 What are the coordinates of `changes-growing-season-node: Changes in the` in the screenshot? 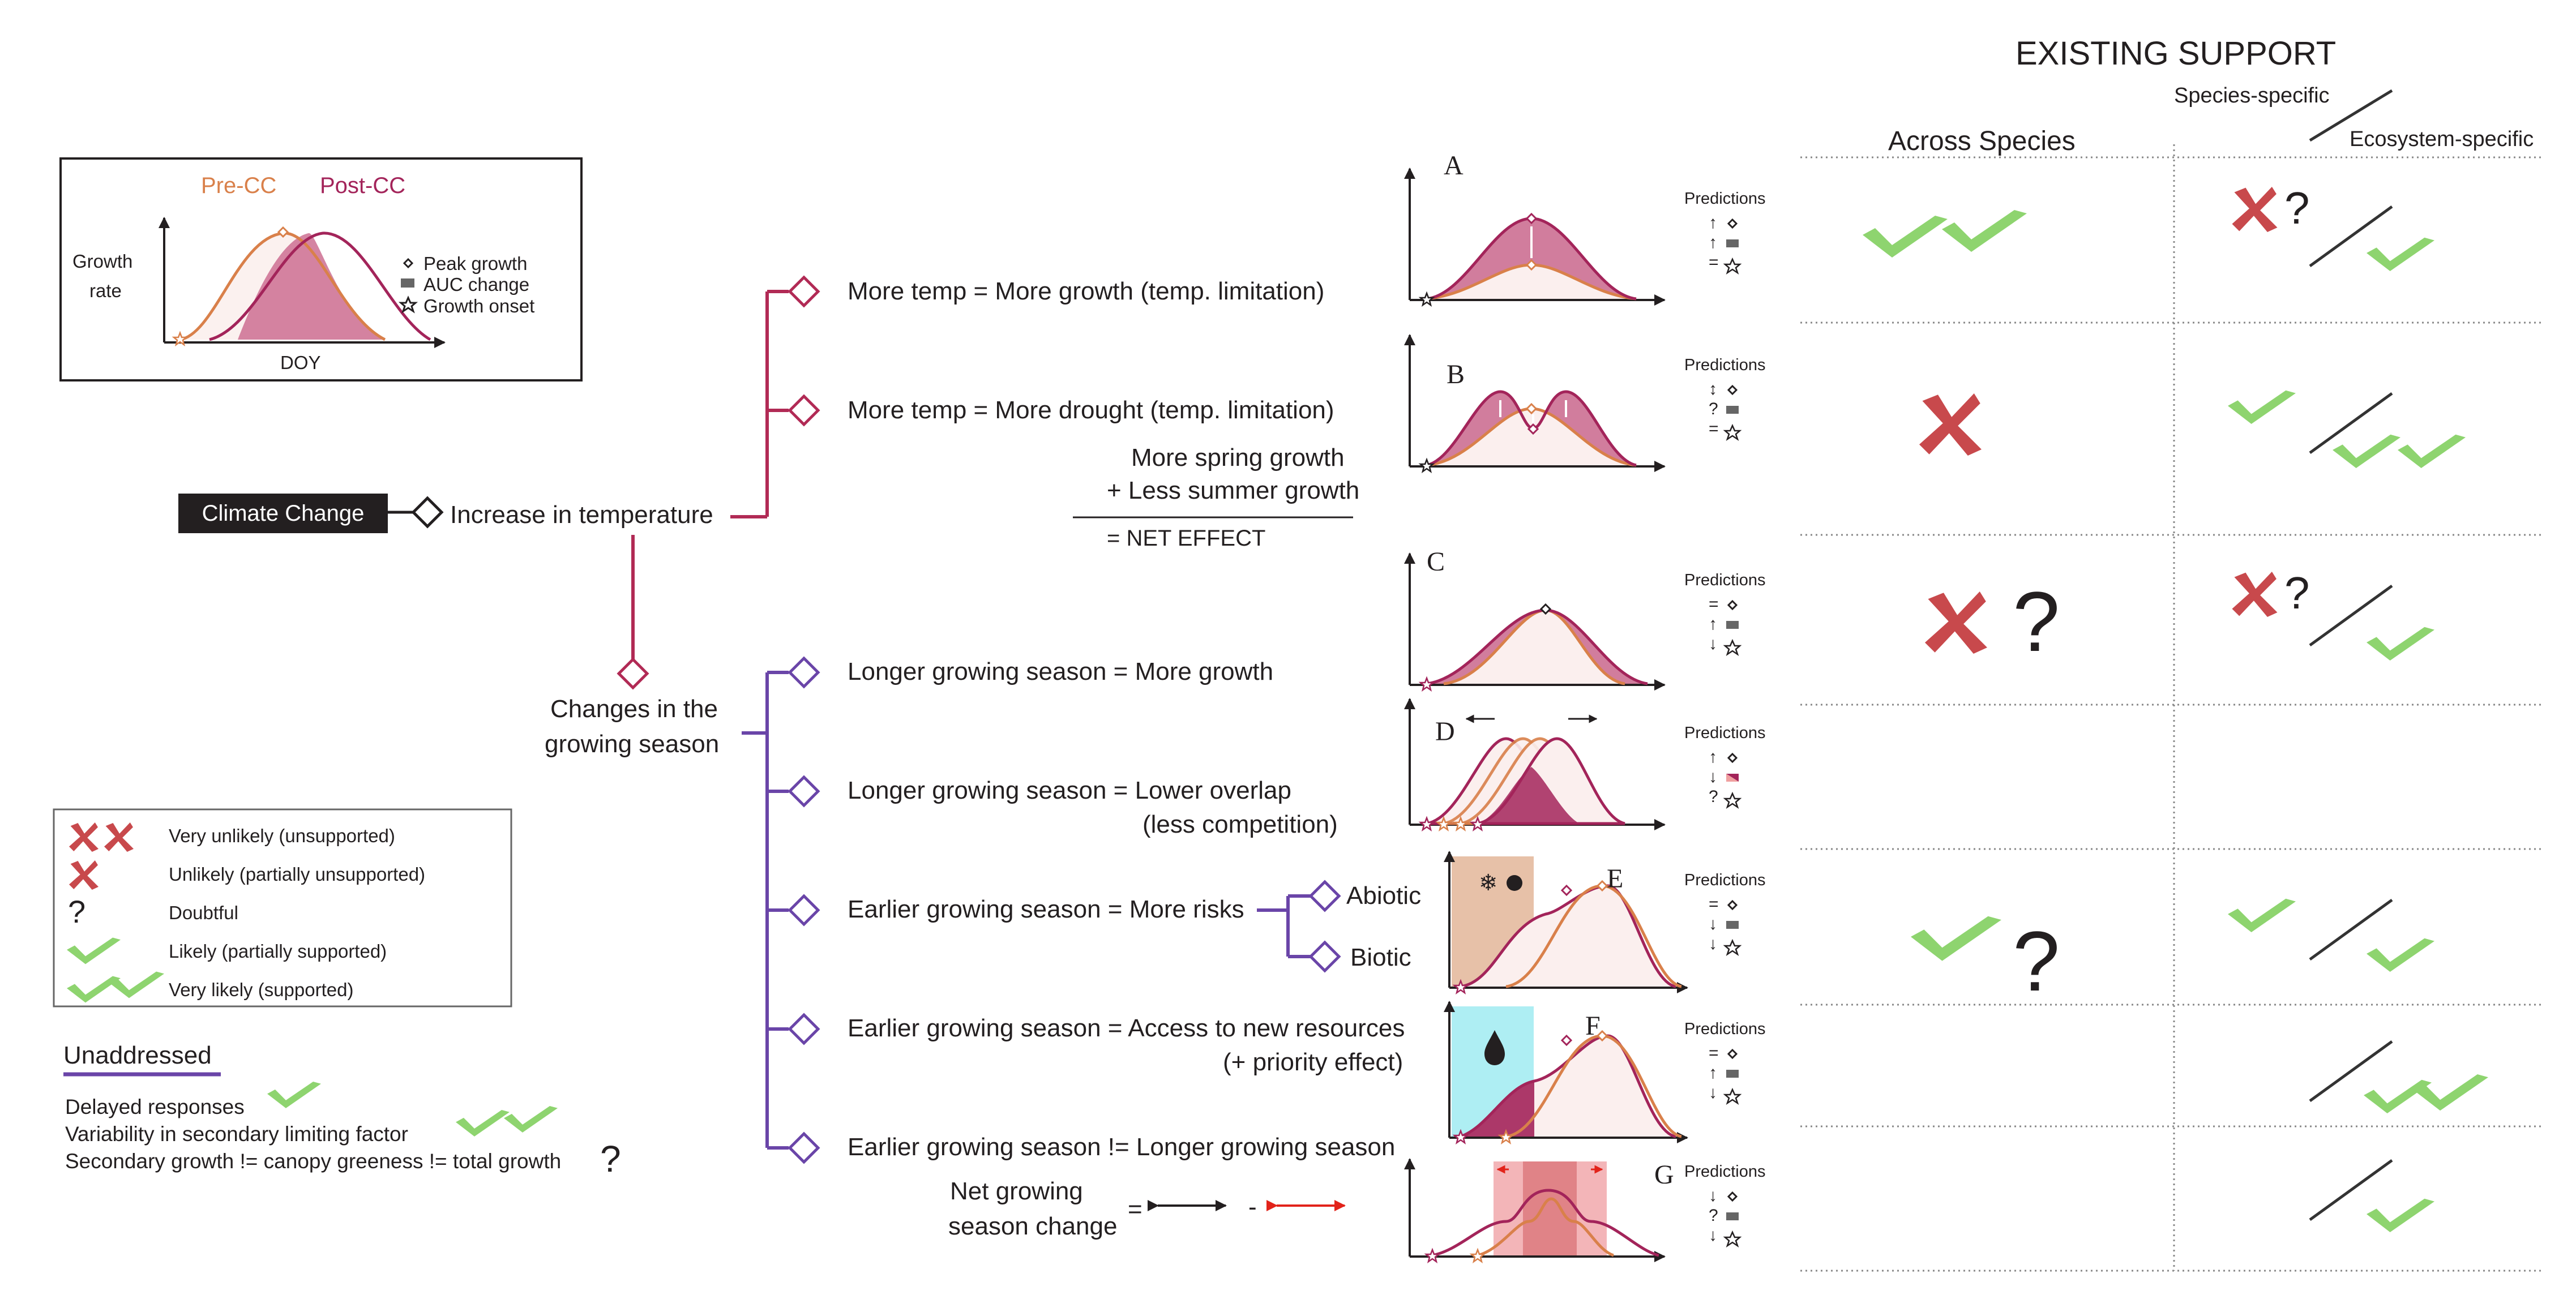 It's located at (634, 709).